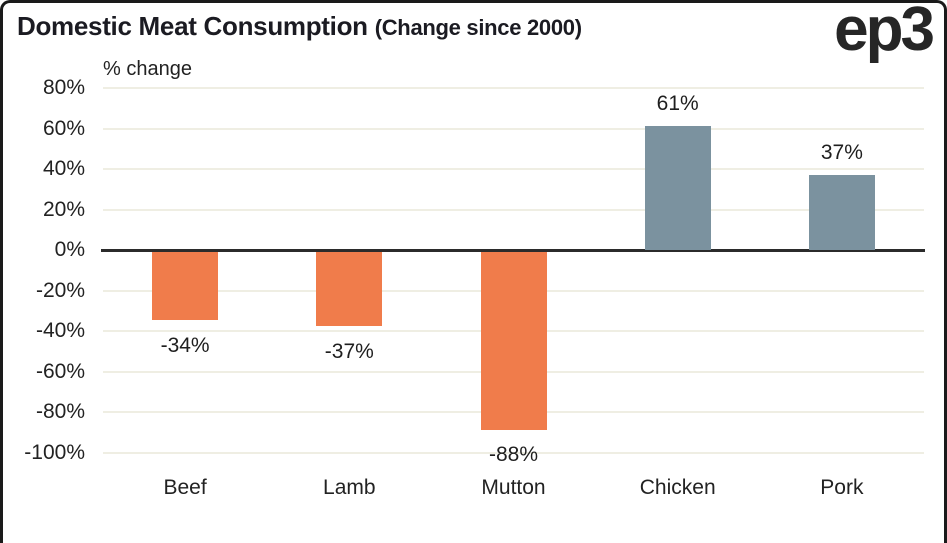 The image size is (947, 543). I want to click on y-tick-label: 0%, so click(69, 249).